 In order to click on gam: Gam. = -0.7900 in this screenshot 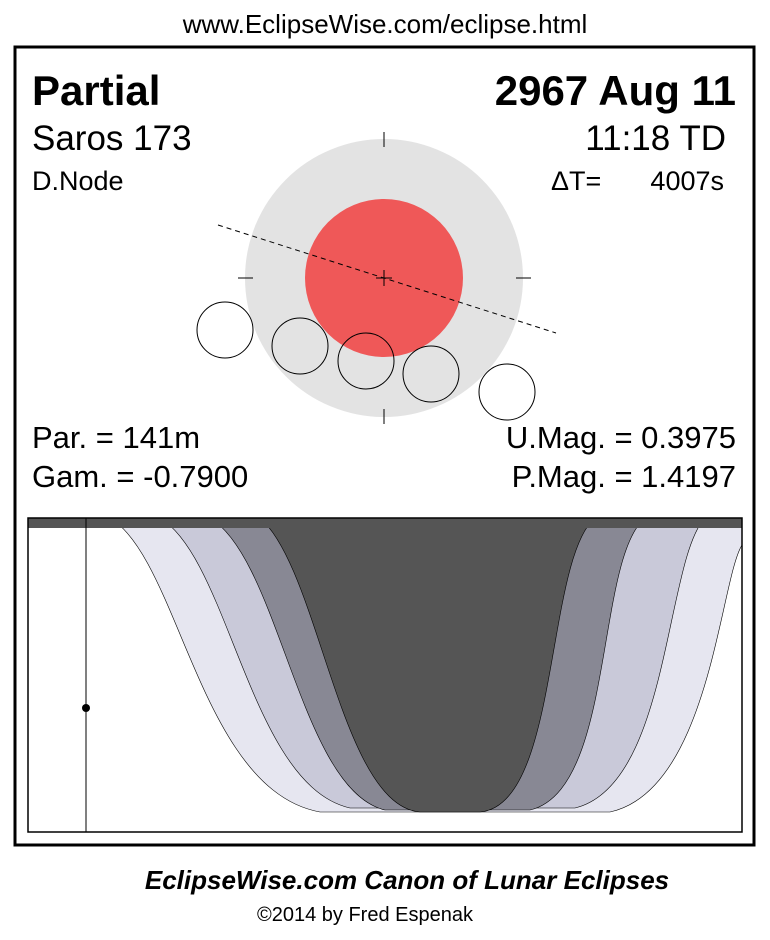, I will do `click(140, 476)`.